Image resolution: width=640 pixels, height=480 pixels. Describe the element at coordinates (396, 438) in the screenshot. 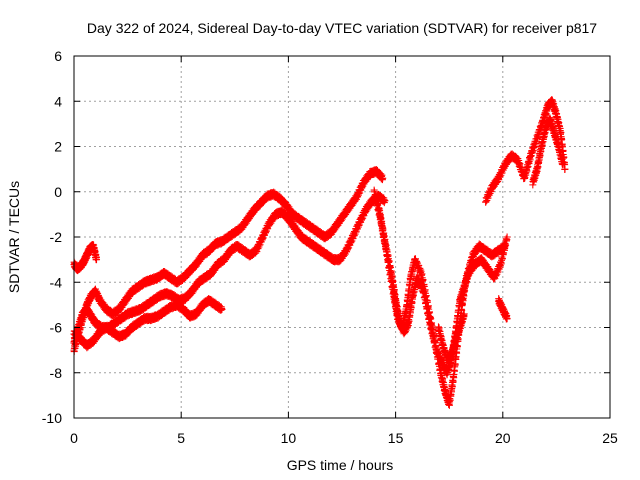

I see `x-tick-label: 15` at that location.